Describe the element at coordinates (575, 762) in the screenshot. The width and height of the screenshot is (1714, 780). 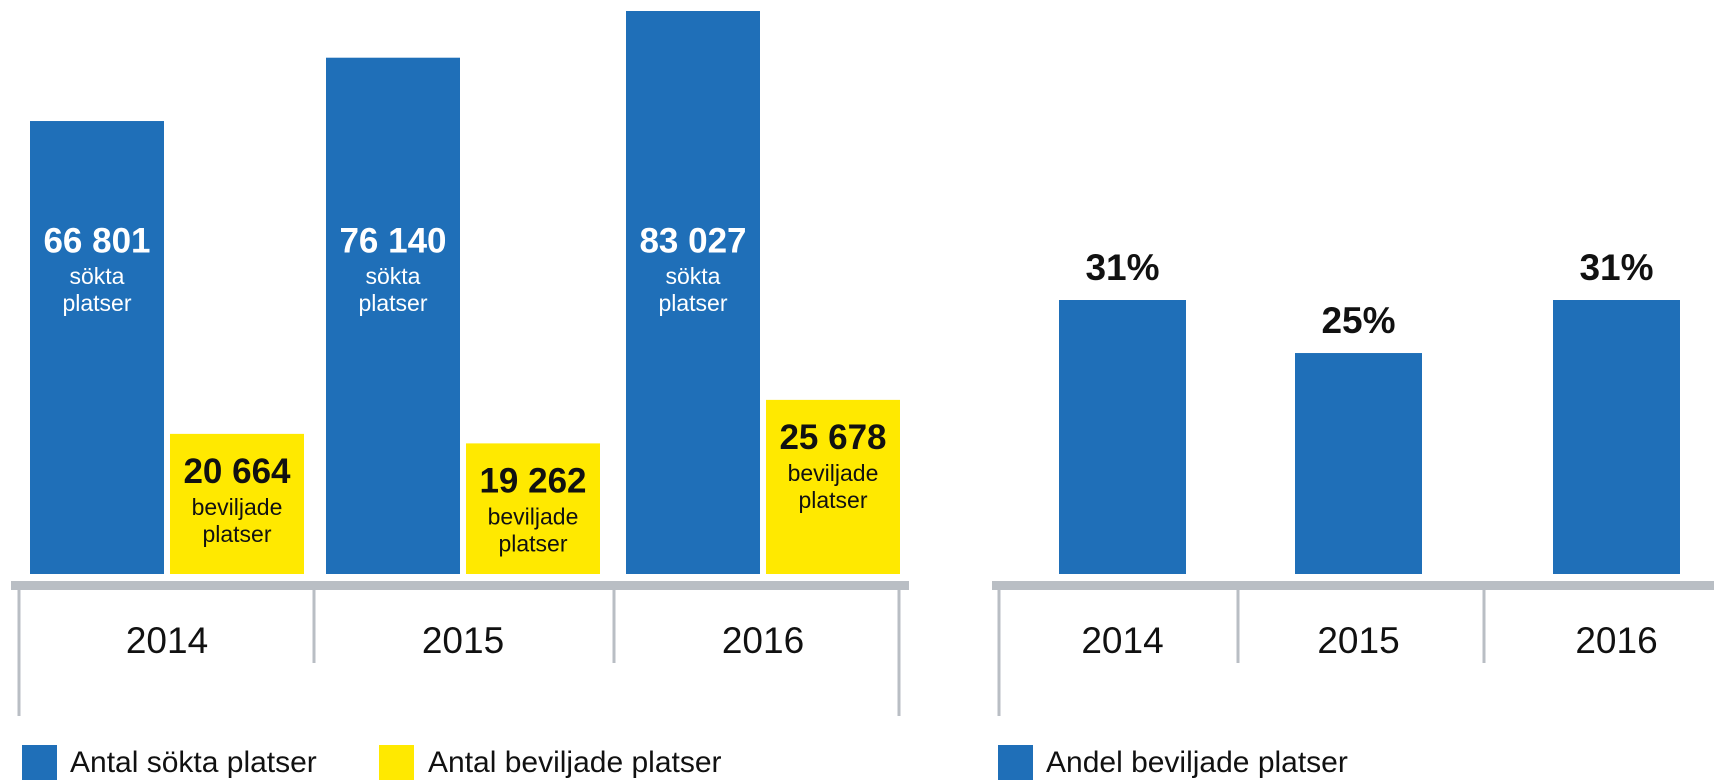
I see `legend-label: Antal beviljade platser` at that location.